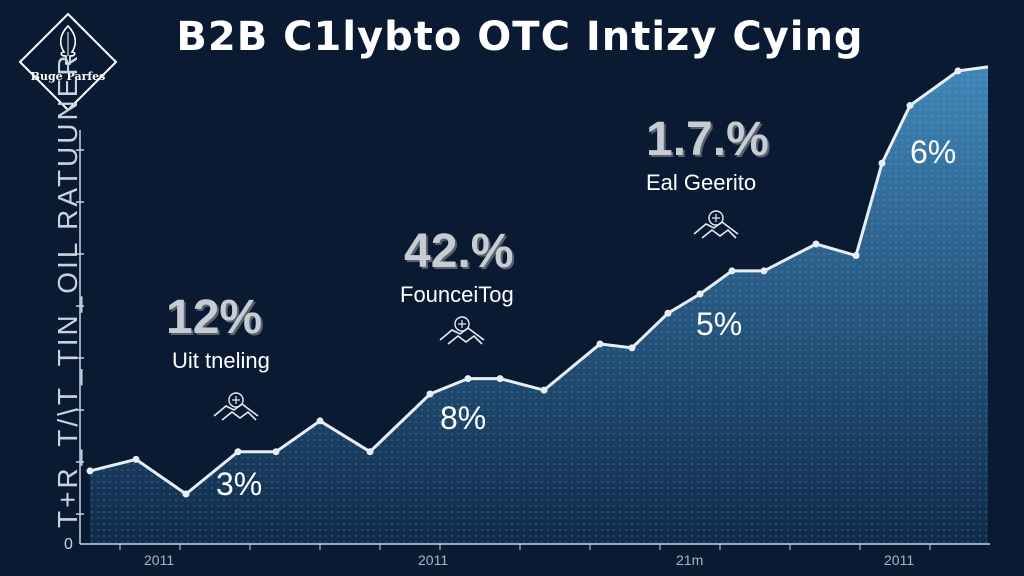 The image size is (1024, 576). I want to click on annotation-label: Eal Geerito, so click(701, 182).